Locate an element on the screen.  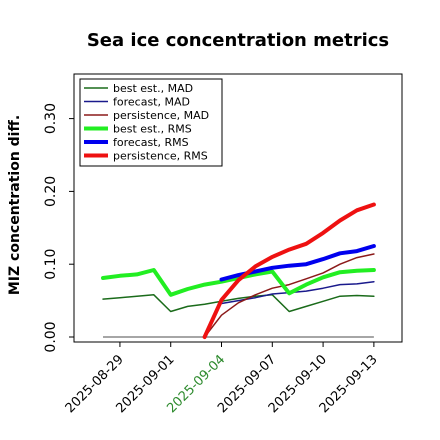
chart-title: Sea ice concentration metrics is located at coordinates (238, 40).